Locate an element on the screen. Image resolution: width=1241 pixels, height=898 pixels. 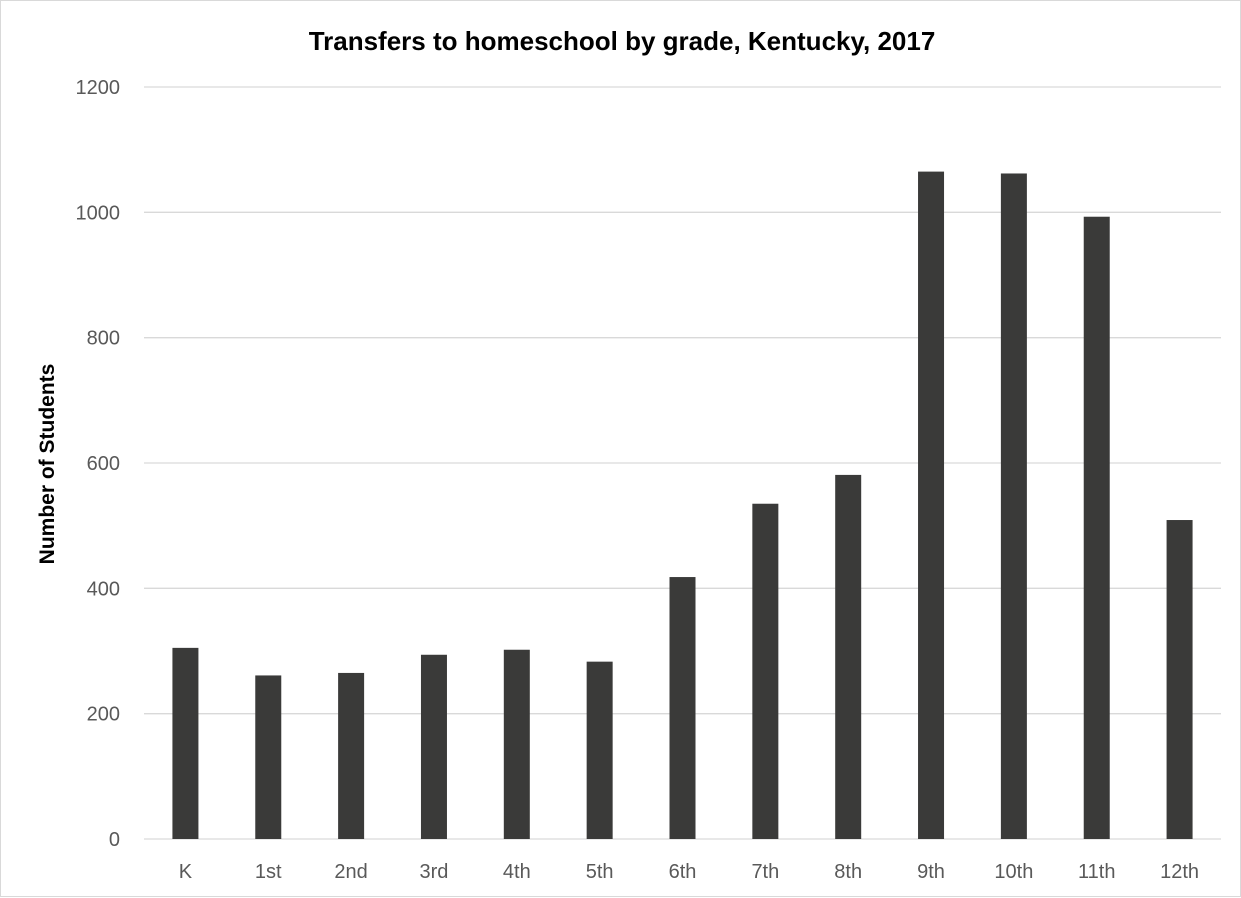
bar-4th is located at coordinates (516, 744).